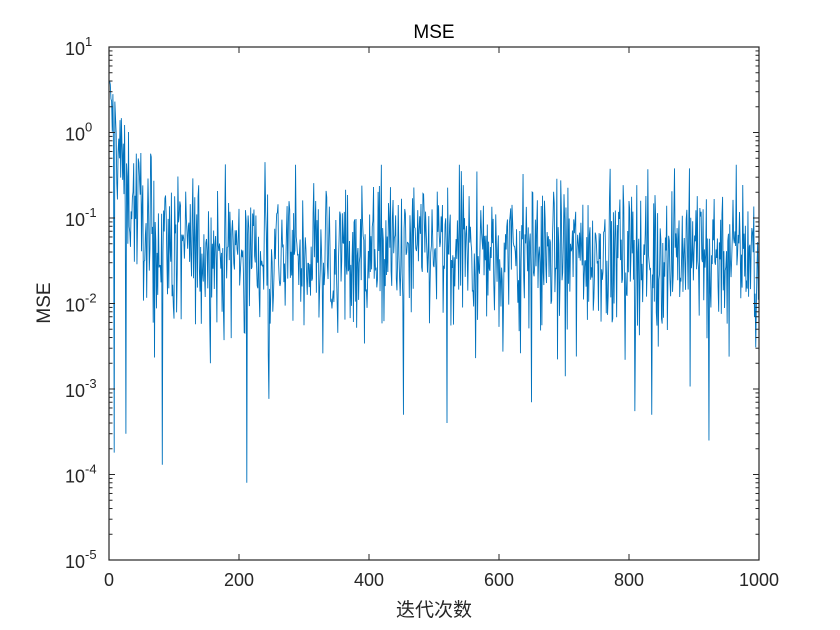 This screenshot has height=630, width=840. I want to click on chart-title: MSE, so click(433, 32).